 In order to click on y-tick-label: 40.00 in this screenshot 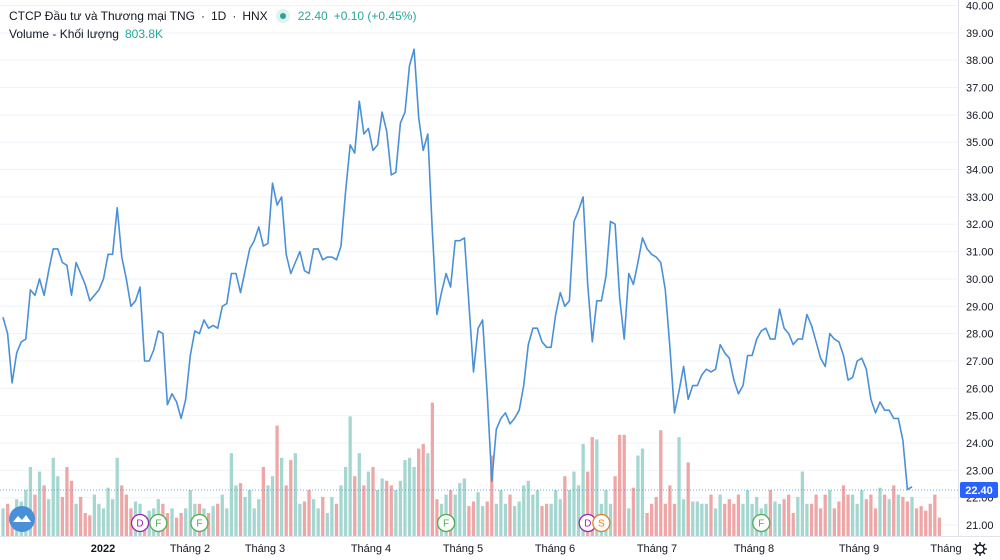, I will do `click(980, 6)`.